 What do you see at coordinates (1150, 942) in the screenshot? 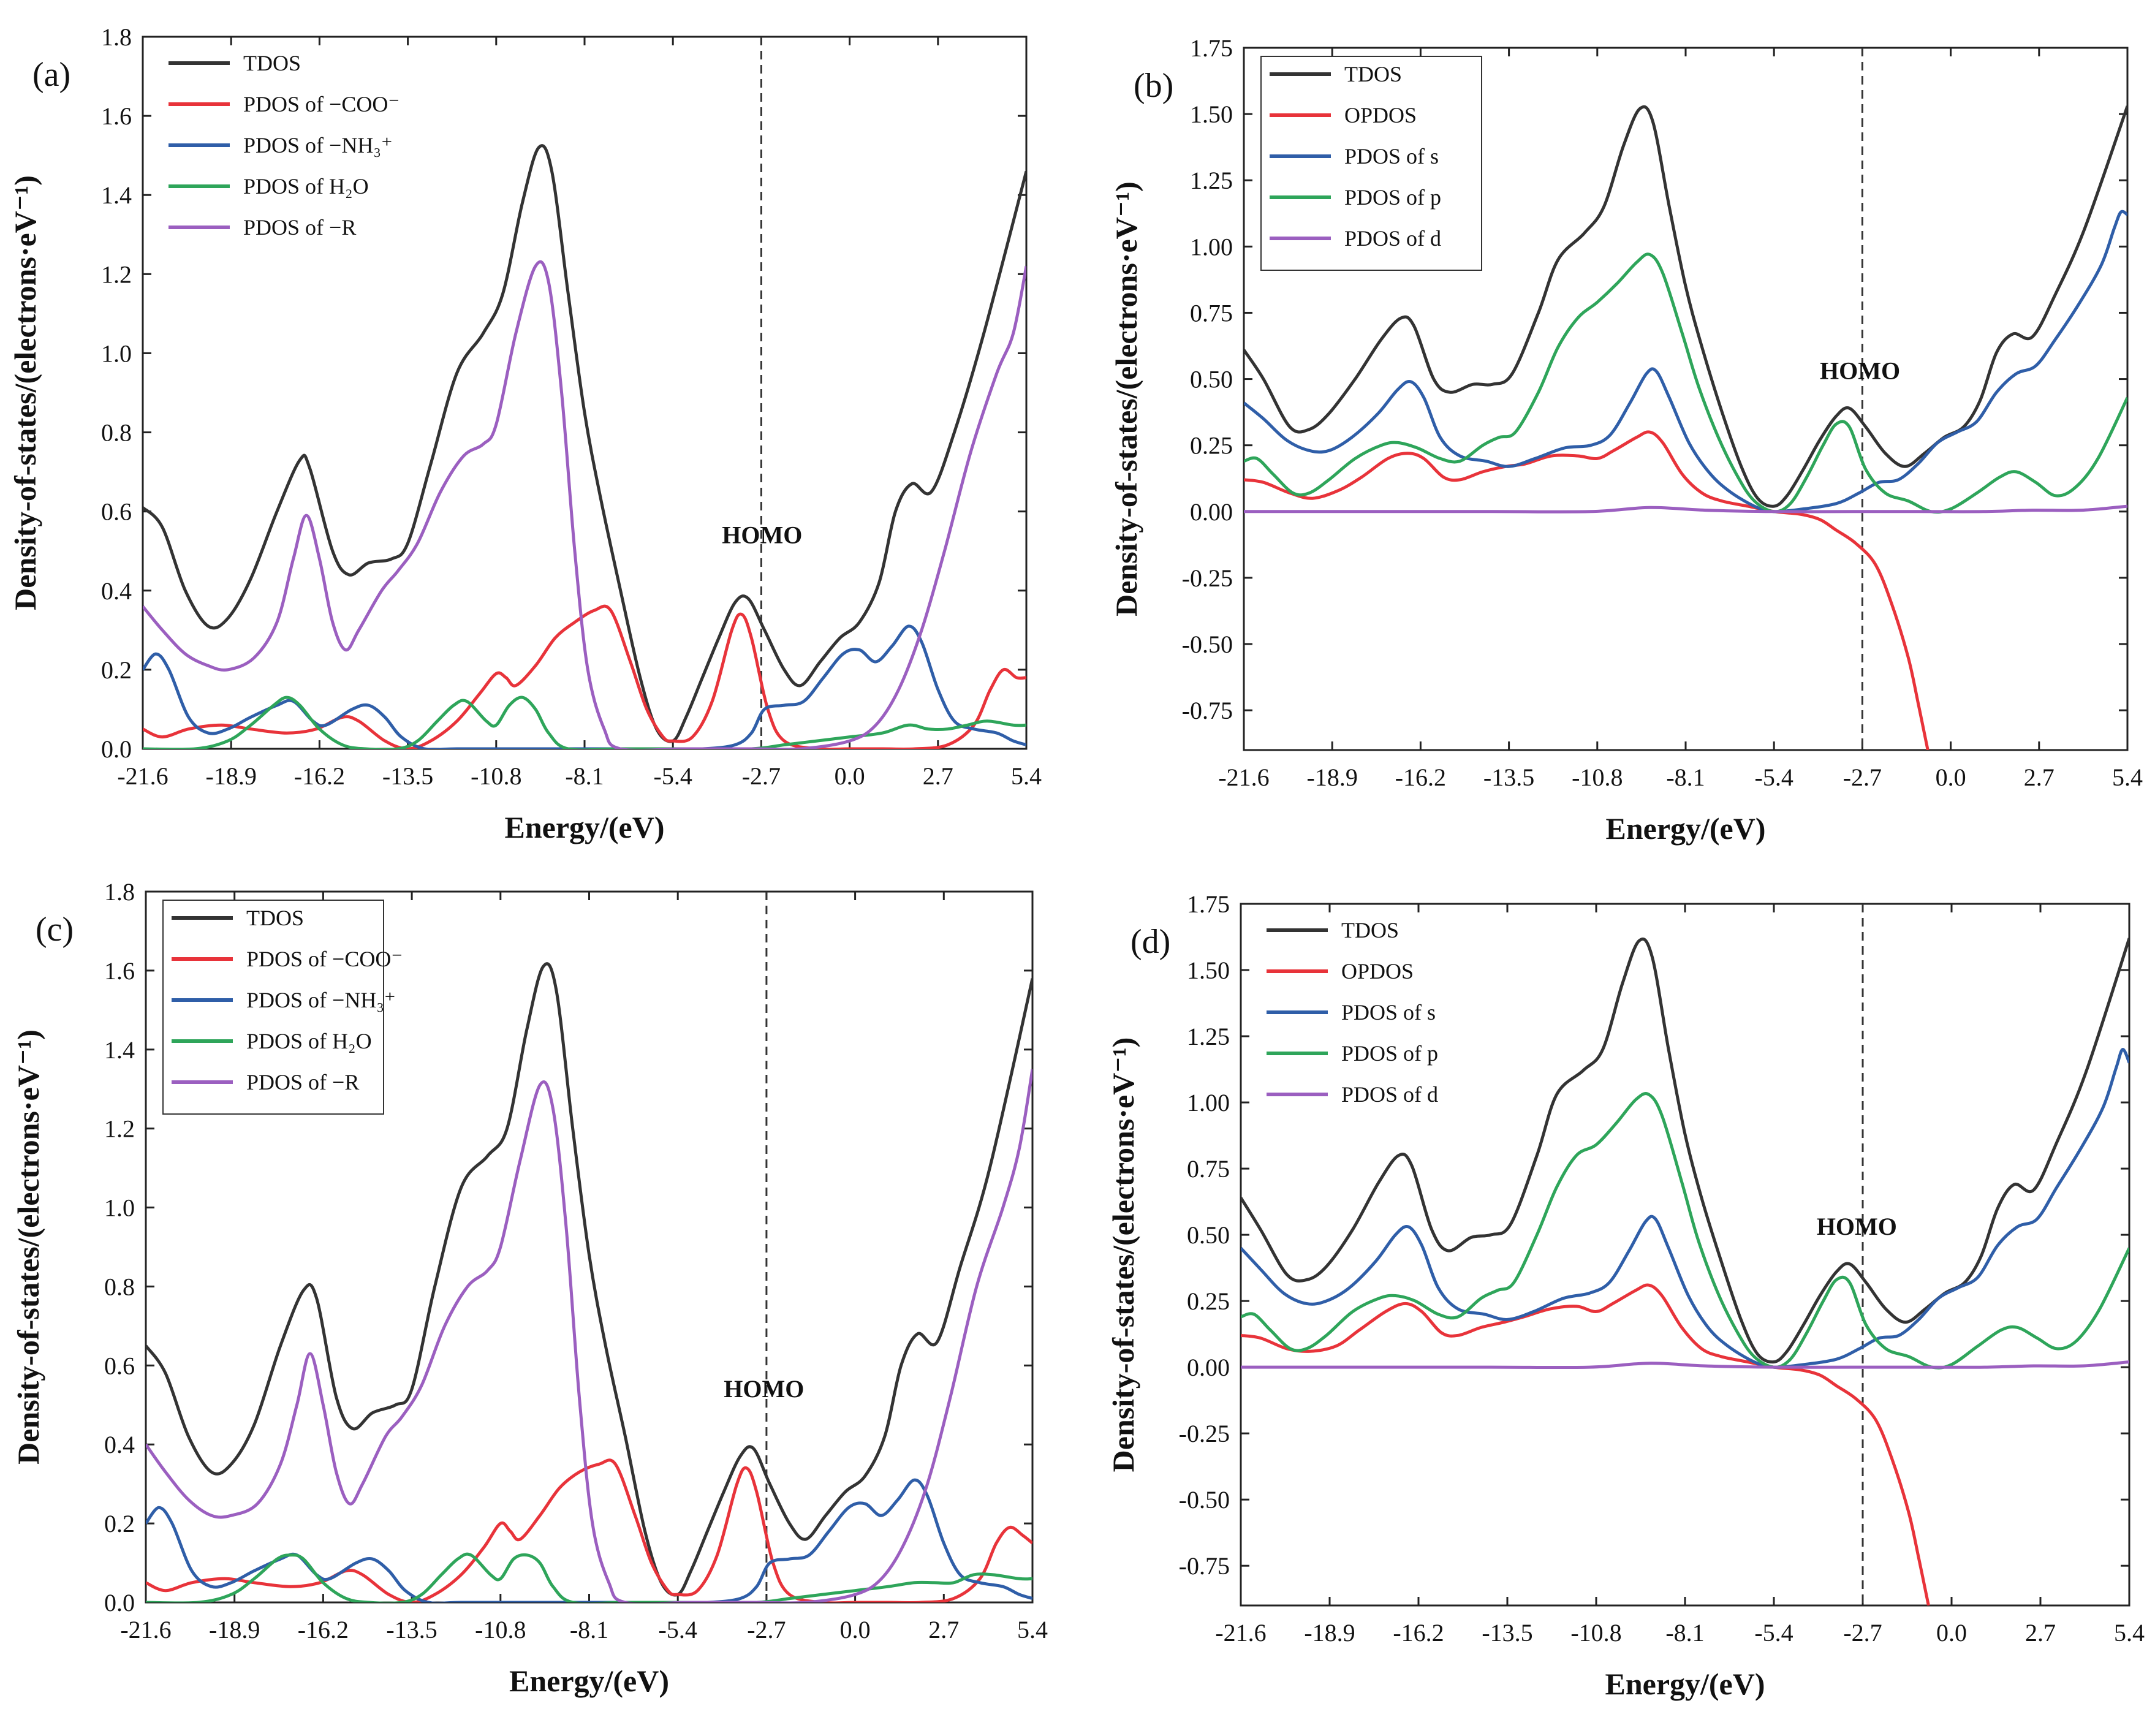
I see `panel-label: (d)` at bounding box center [1150, 942].